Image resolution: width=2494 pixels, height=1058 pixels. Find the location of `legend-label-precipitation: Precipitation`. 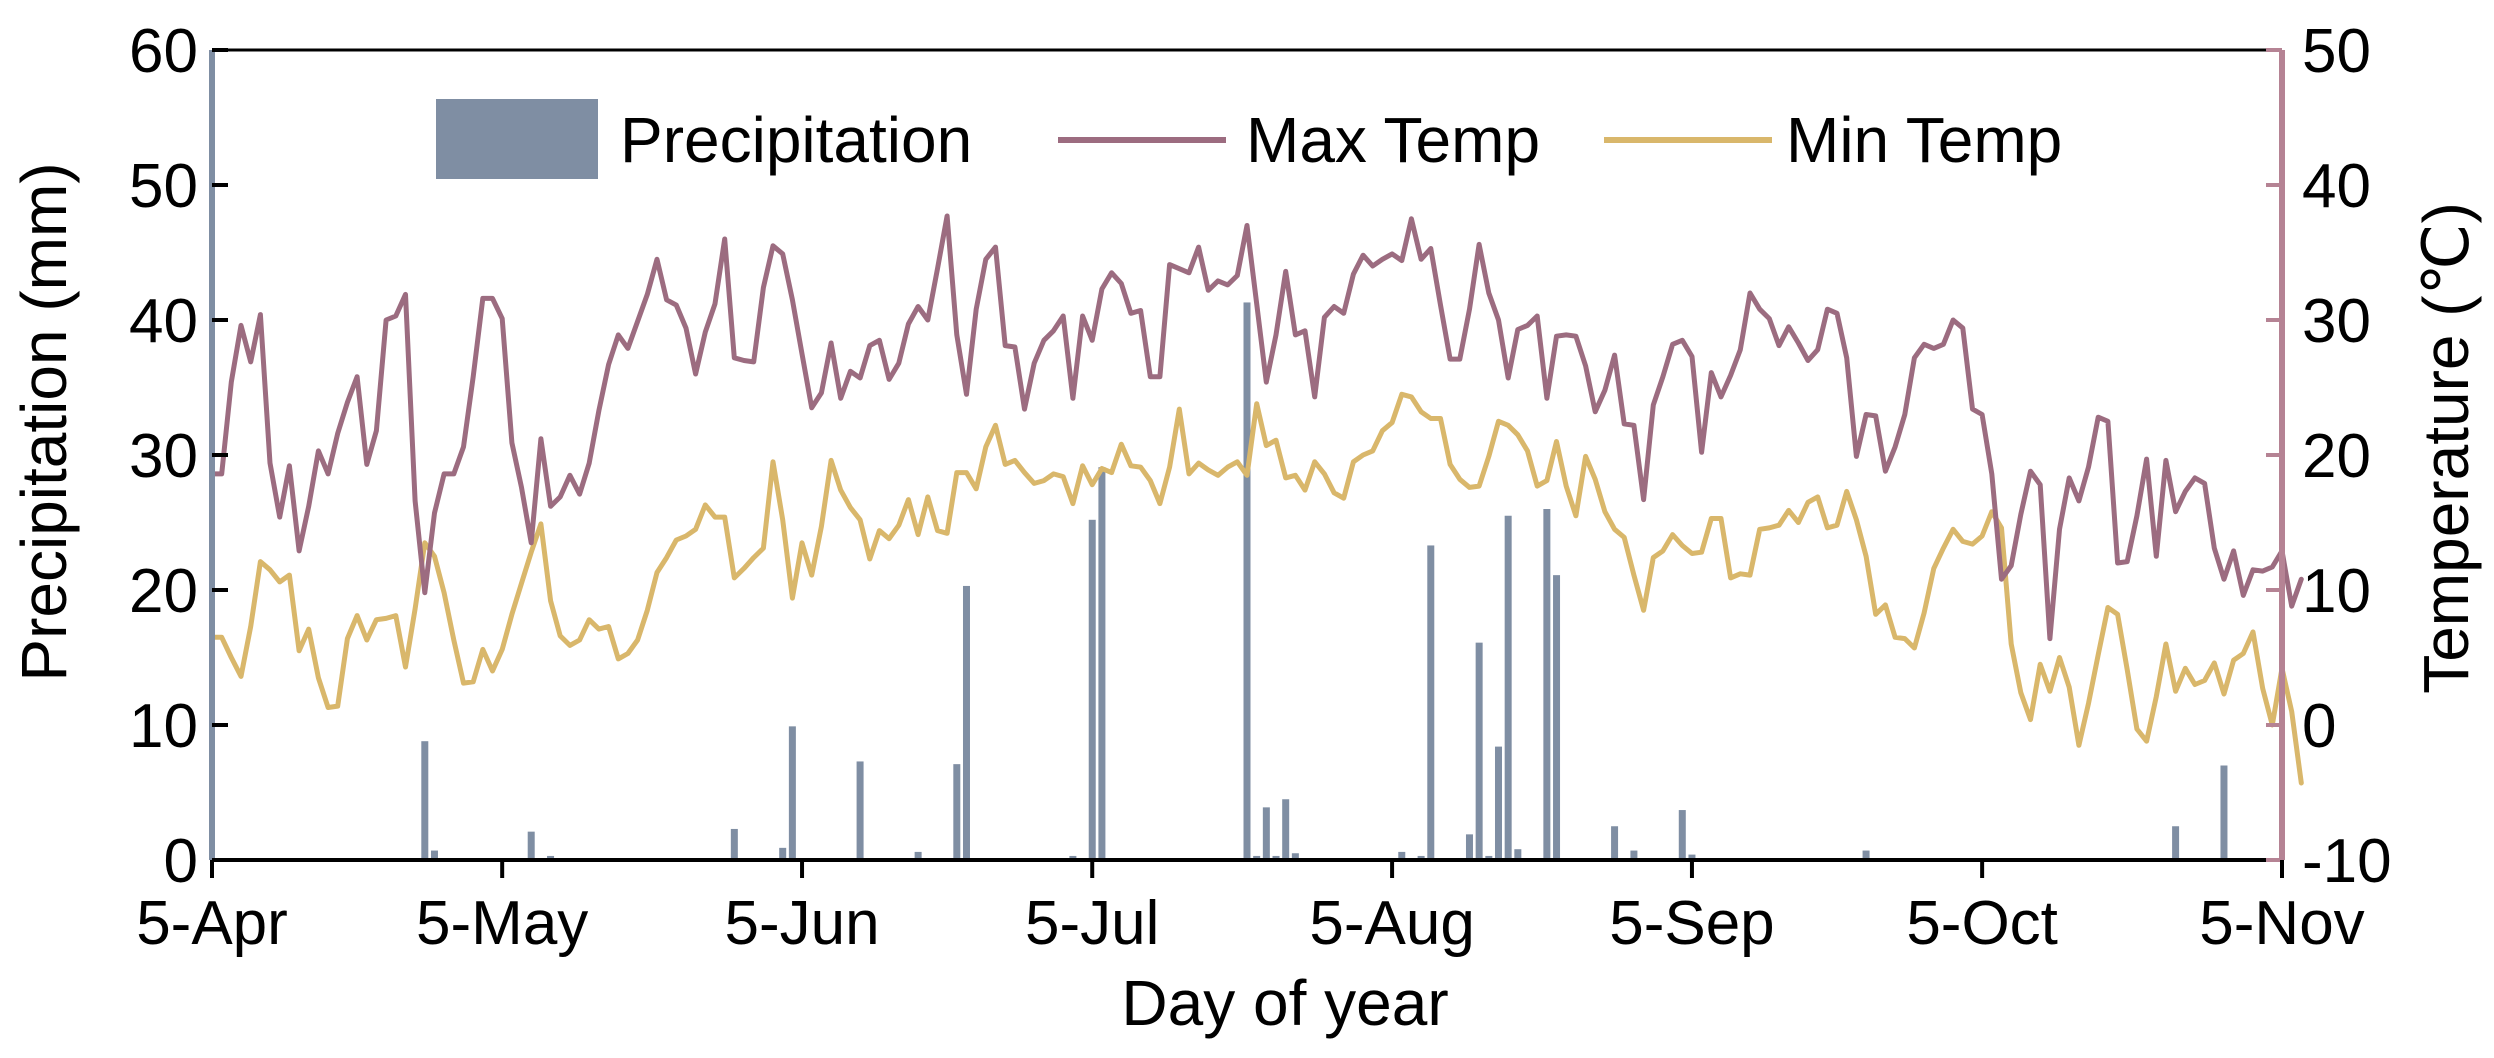

legend-label-precipitation: Precipitation is located at coordinates (796, 140).